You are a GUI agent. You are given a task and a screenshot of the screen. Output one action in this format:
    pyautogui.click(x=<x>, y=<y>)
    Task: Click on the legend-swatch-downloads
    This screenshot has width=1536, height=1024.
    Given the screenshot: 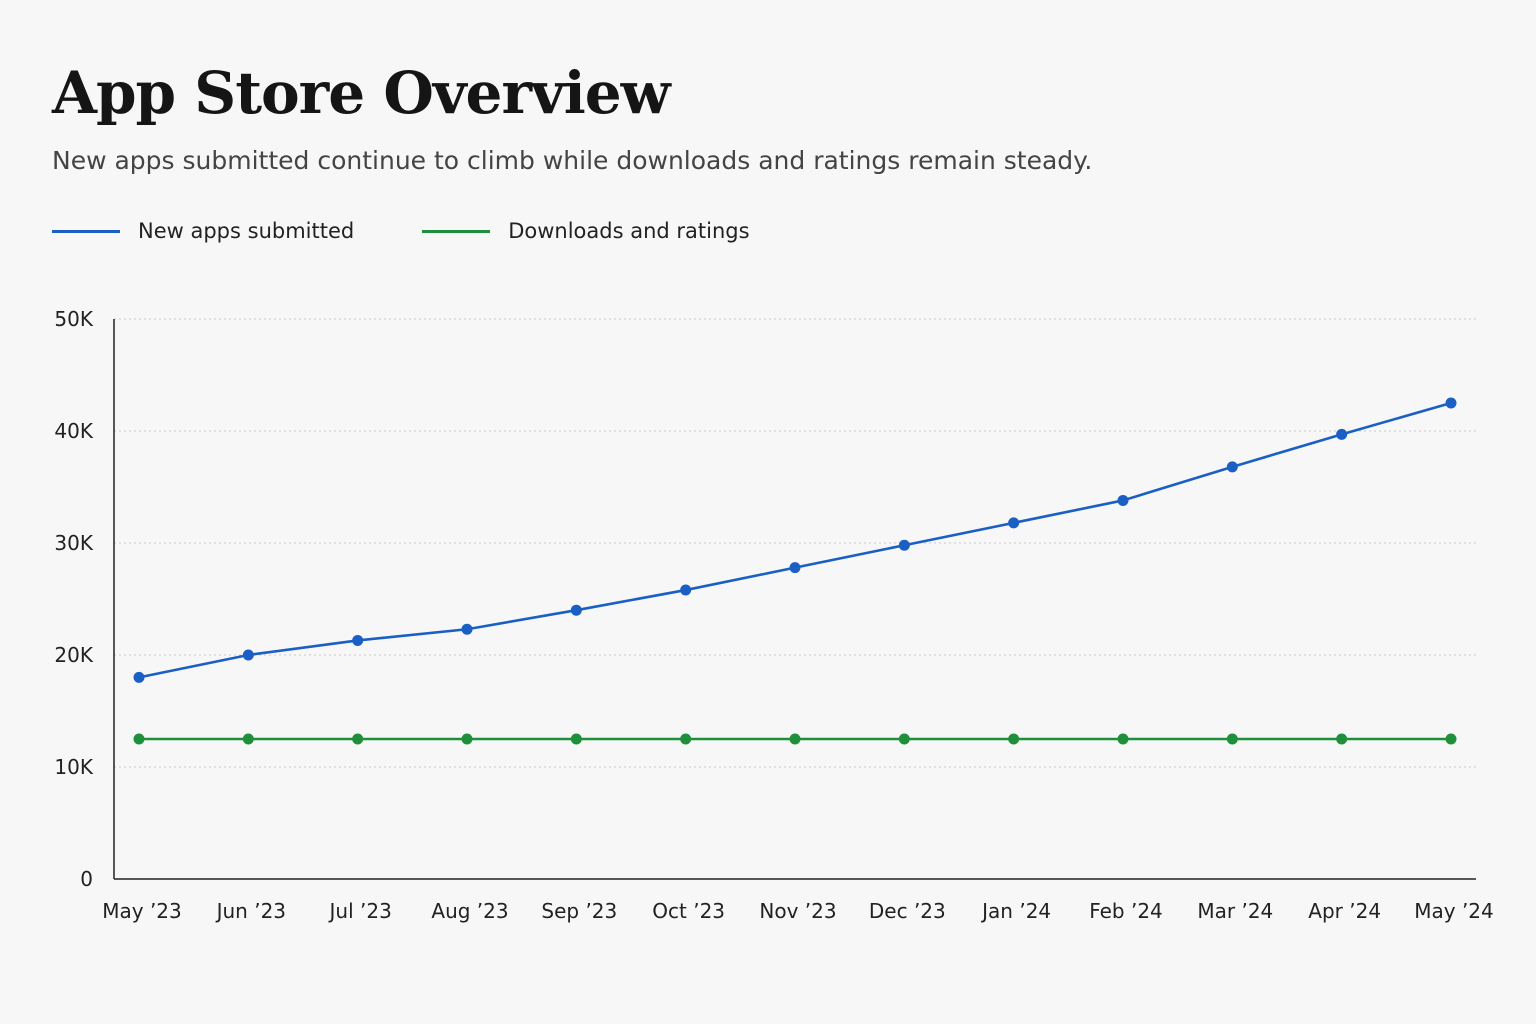 What is the action you would take?
    pyautogui.click(x=456, y=231)
    